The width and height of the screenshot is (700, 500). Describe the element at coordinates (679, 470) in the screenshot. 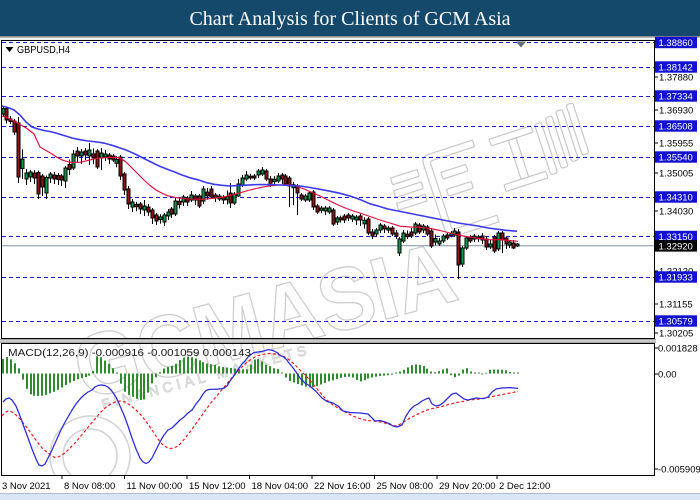

I see `svg-text: -0.005909` at that location.